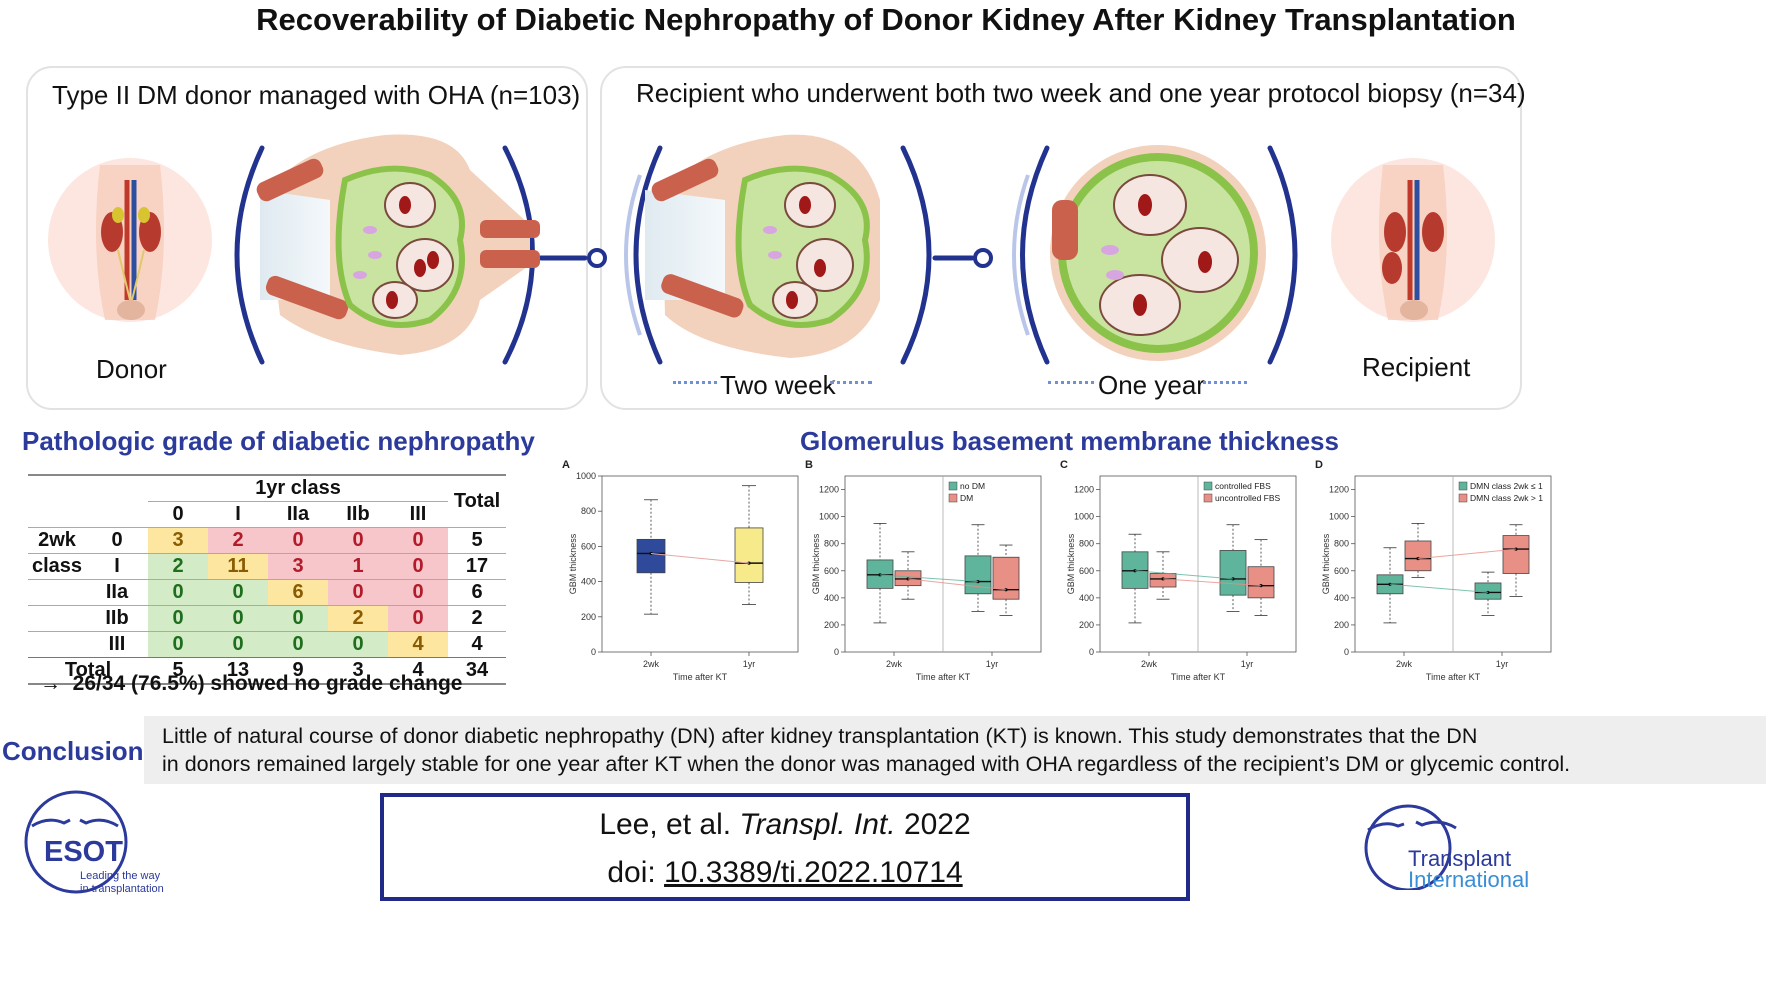 Image resolution: width=1772 pixels, height=1008 pixels. What do you see at coordinates (566, 465) in the screenshot?
I see `panel-letter: A` at bounding box center [566, 465].